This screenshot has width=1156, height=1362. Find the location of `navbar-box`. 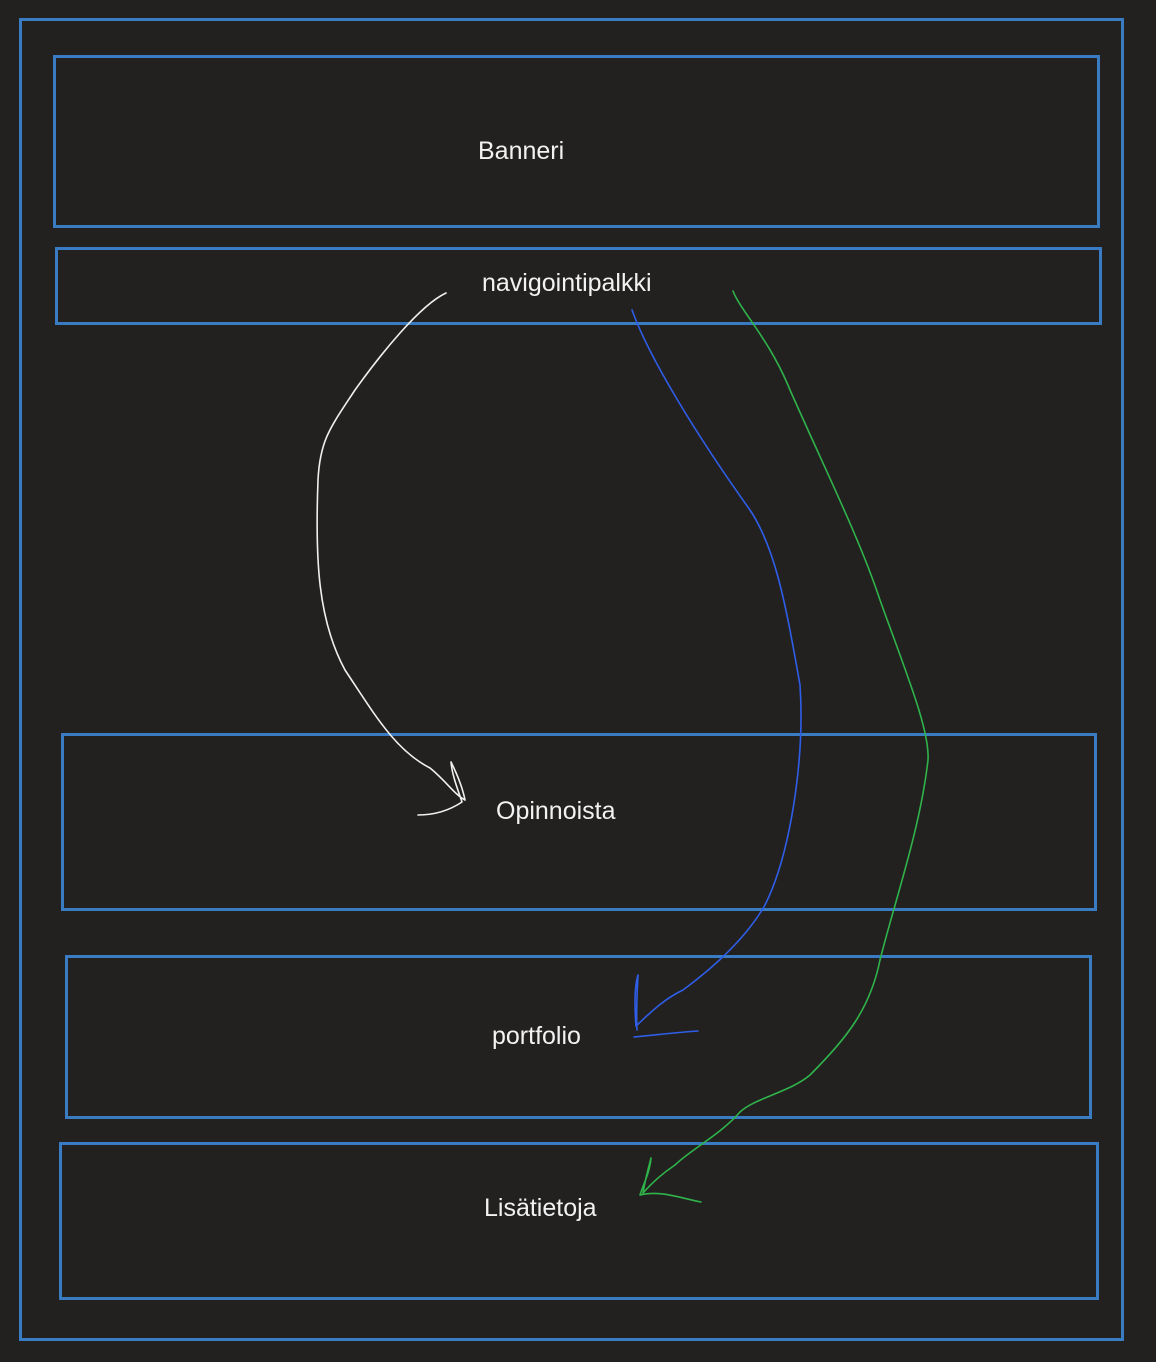

navbar-box is located at coordinates (578, 286).